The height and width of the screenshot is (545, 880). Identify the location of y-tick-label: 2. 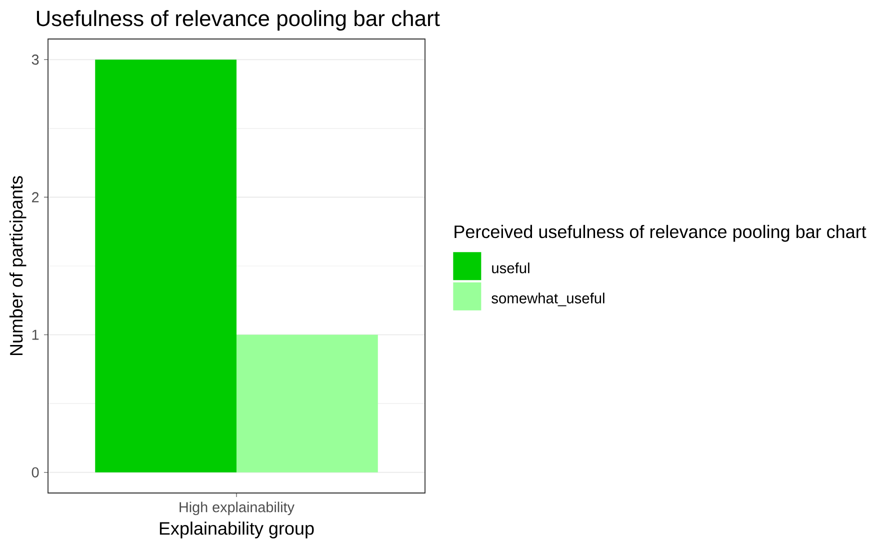
(35, 197).